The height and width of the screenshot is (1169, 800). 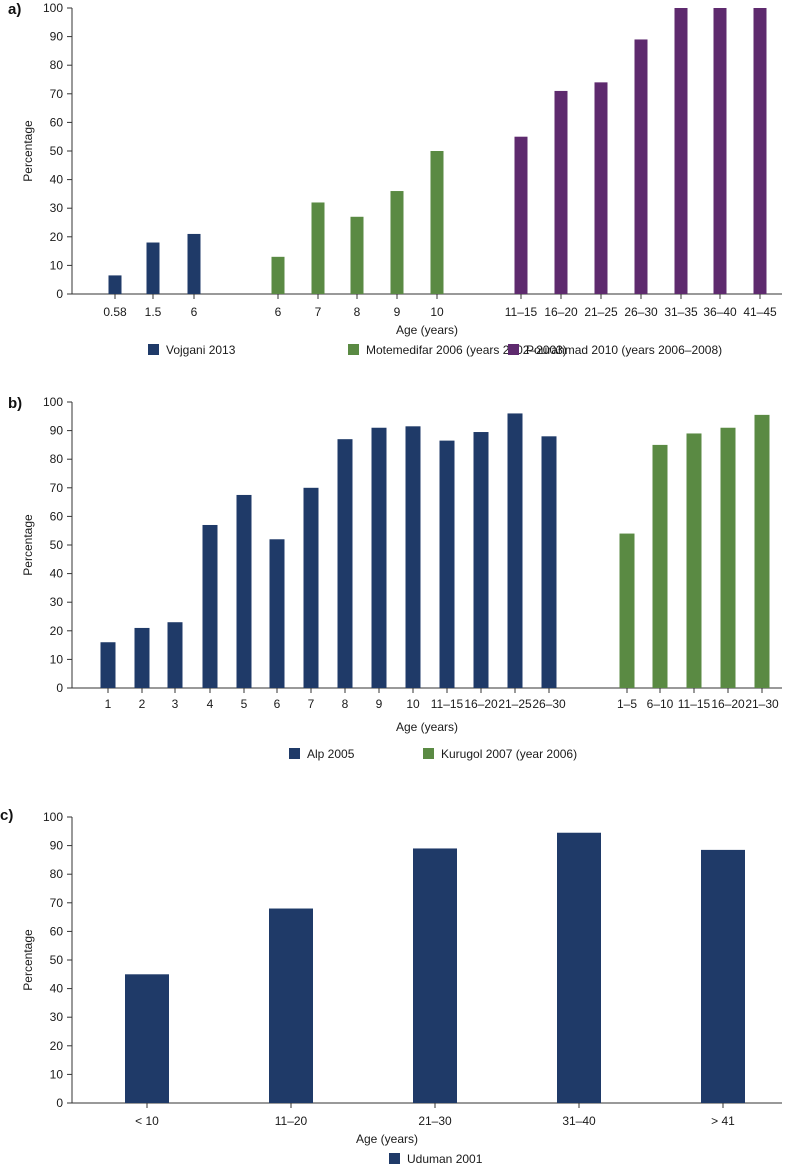 What do you see at coordinates (720, 312) in the screenshot?
I see `x-tick-label: 36–40` at bounding box center [720, 312].